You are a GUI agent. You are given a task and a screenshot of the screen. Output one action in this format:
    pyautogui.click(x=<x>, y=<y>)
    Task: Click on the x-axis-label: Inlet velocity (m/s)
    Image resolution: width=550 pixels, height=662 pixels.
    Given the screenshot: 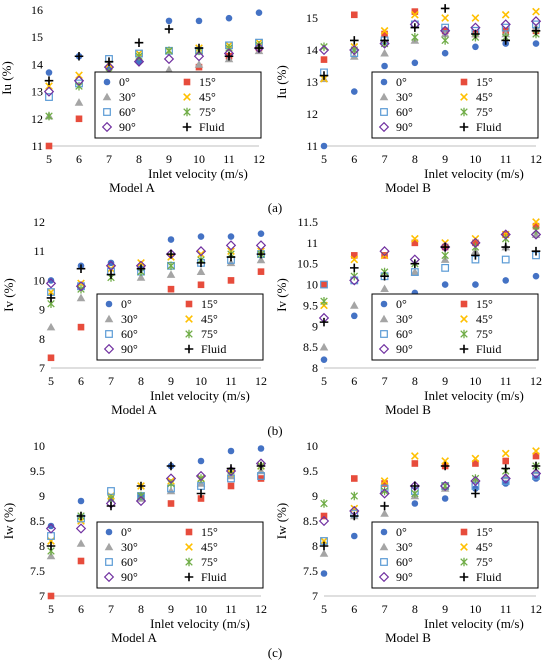 What is the action you would take?
    pyautogui.click(x=474, y=395)
    